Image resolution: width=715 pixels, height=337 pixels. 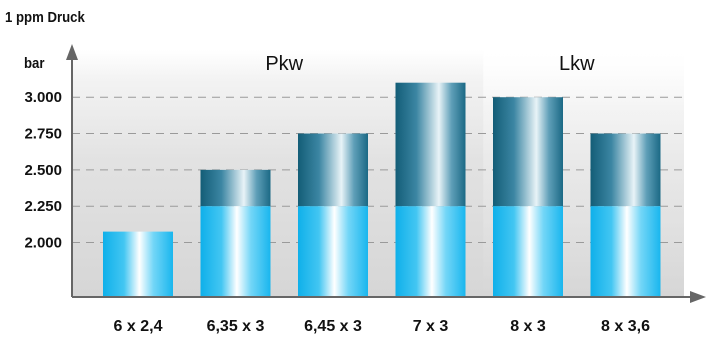 What do you see at coordinates (43, 206) in the screenshot?
I see `y-tick-label: 2.250` at bounding box center [43, 206].